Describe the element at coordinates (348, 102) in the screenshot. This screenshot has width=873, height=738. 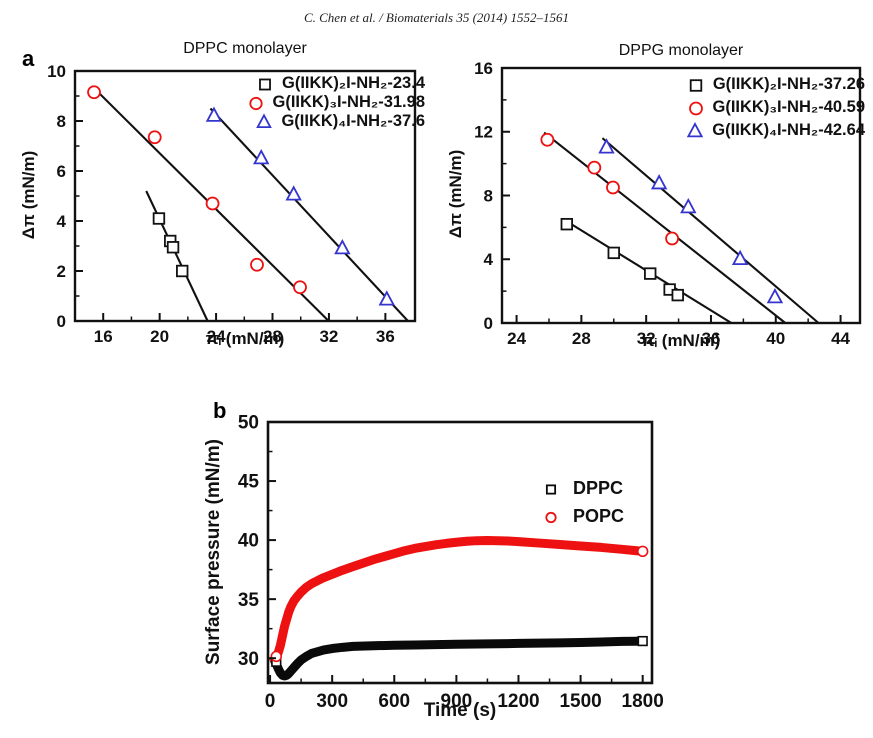
I see `legend-label: G(IIKK)₃I-NH₂-31.98` at that location.